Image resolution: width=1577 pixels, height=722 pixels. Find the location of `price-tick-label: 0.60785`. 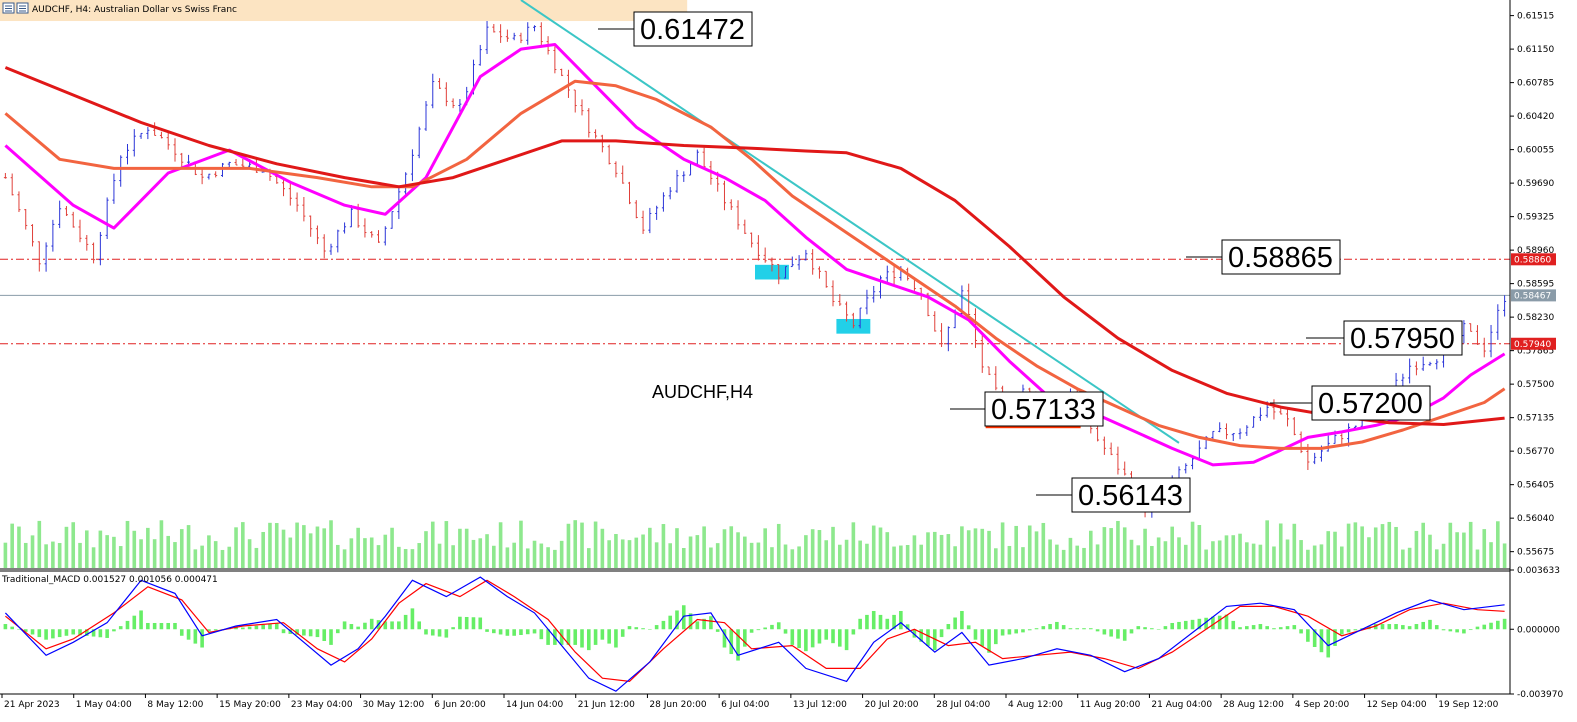

price-tick-label: 0.60785 is located at coordinates (1535, 84).